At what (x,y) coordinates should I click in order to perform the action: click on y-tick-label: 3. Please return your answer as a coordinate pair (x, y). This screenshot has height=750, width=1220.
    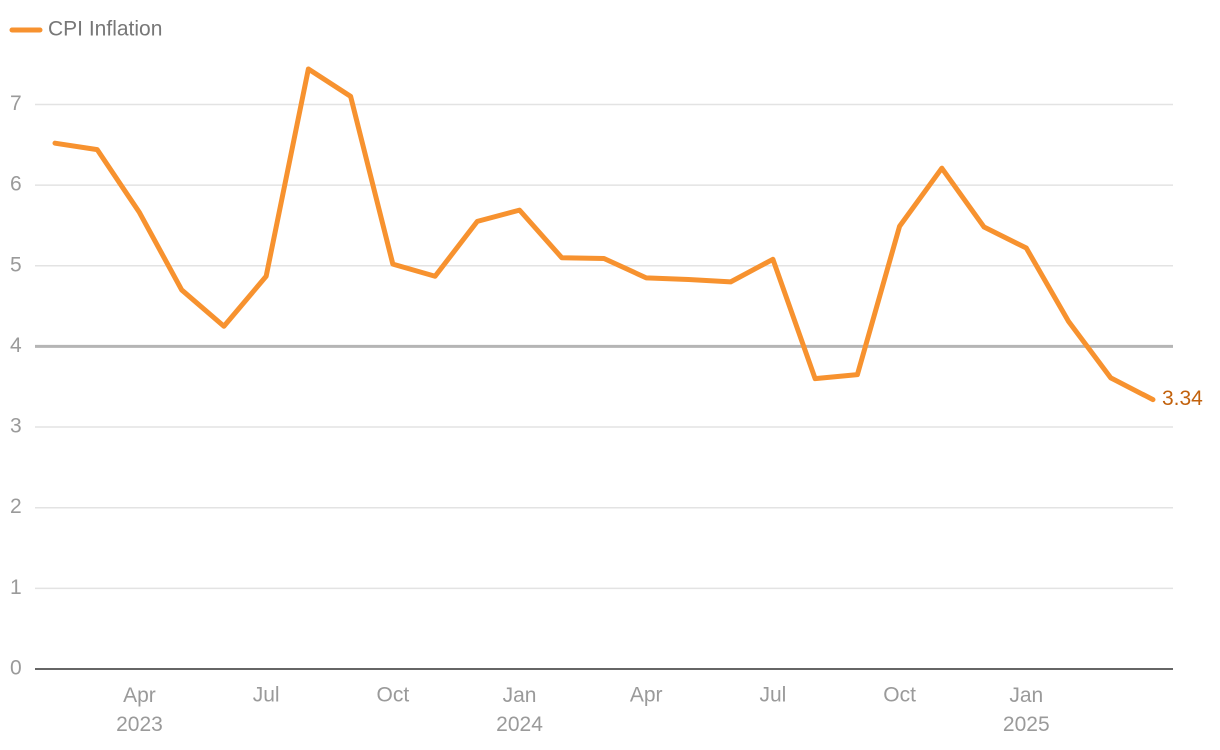
    Looking at the image, I should click on (16, 426).